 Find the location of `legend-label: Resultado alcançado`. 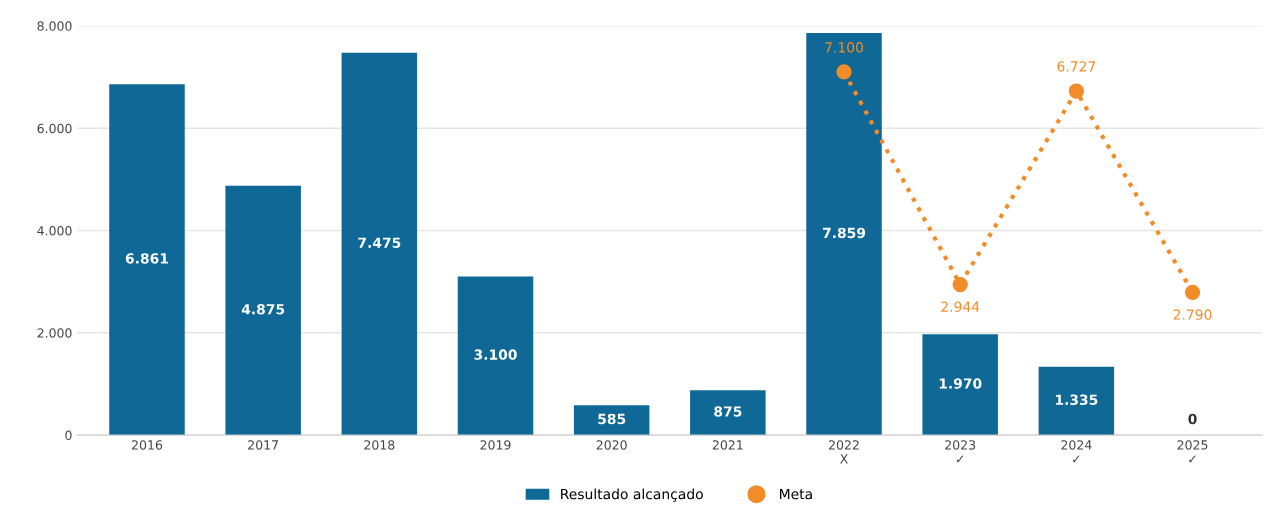

legend-label: Resultado alcançado is located at coordinates (632, 495).